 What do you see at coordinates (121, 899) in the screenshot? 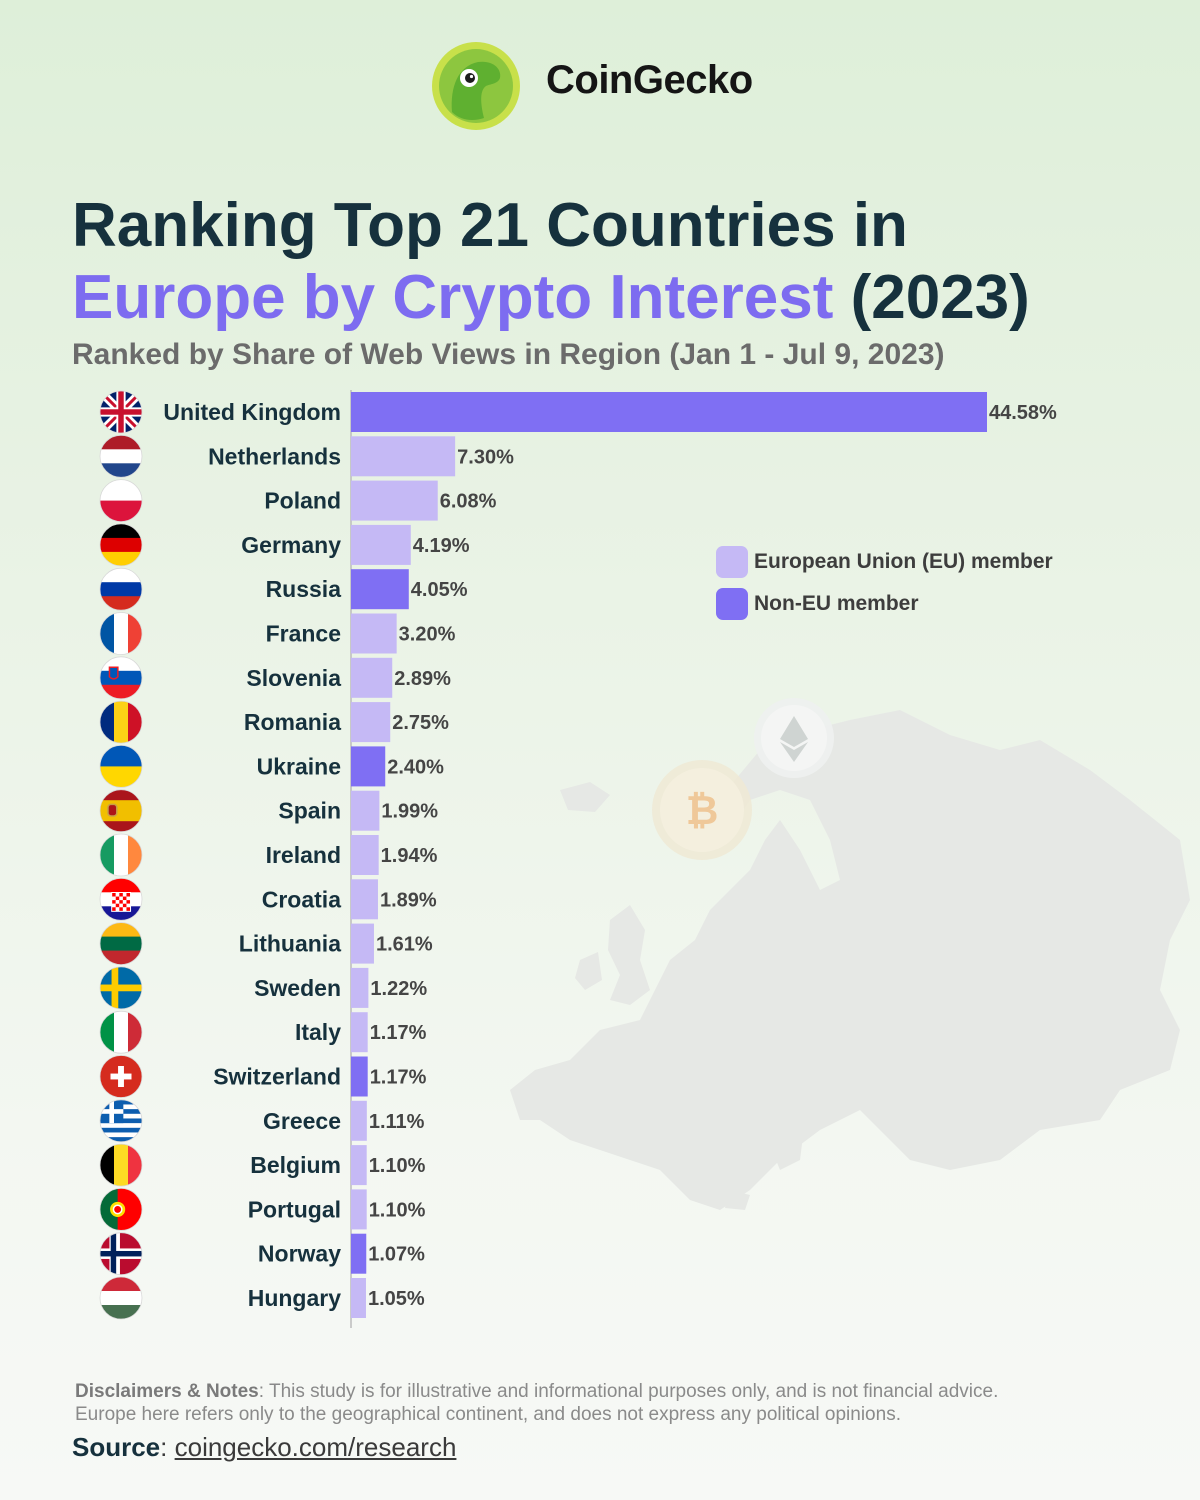
I see `flag-croatia-icon` at bounding box center [121, 899].